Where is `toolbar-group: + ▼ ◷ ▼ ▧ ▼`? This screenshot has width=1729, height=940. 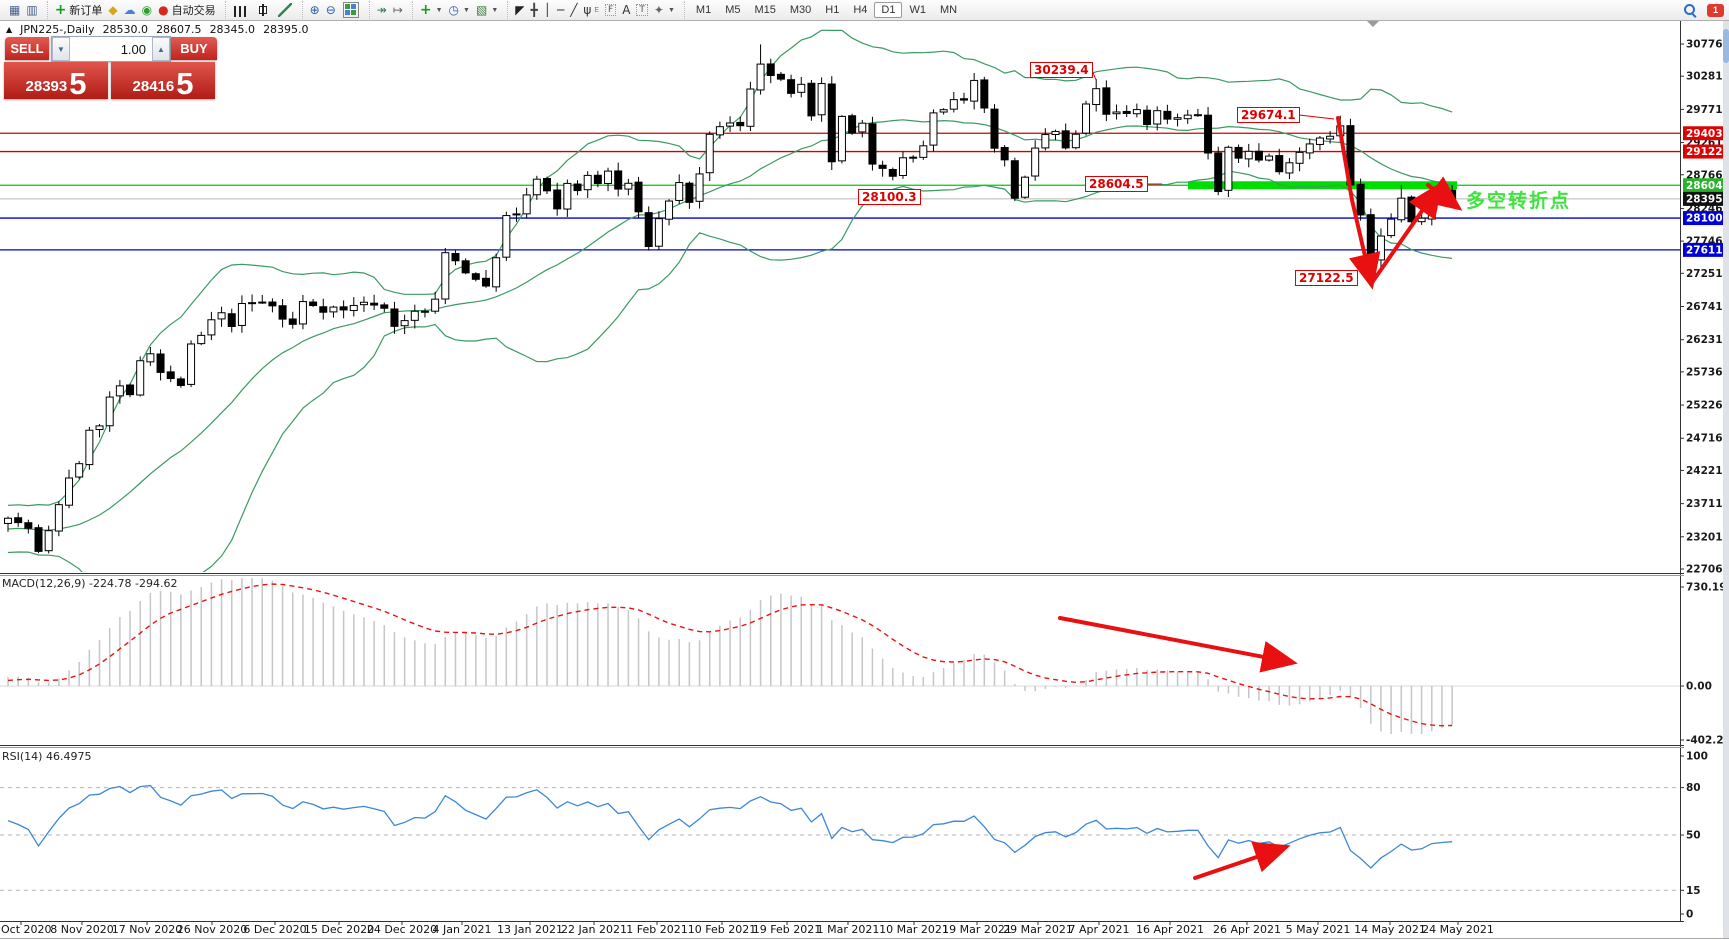 toolbar-group: + ▼ ◷ ▼ ▧ ▼ is located at coordinates (458, 10).